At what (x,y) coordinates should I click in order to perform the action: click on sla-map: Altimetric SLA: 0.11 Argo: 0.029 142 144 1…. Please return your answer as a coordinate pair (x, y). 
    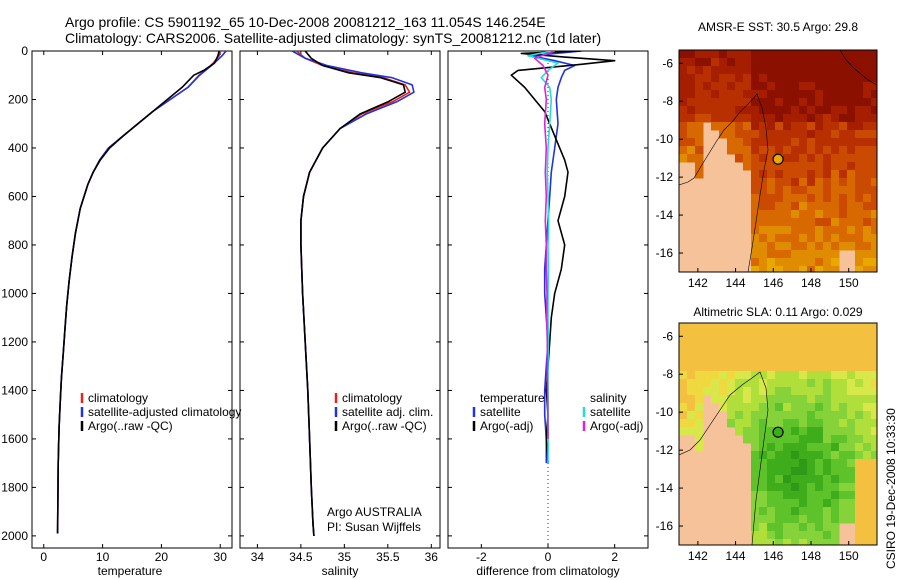
    Looking at the image, I should click on (767, 434).